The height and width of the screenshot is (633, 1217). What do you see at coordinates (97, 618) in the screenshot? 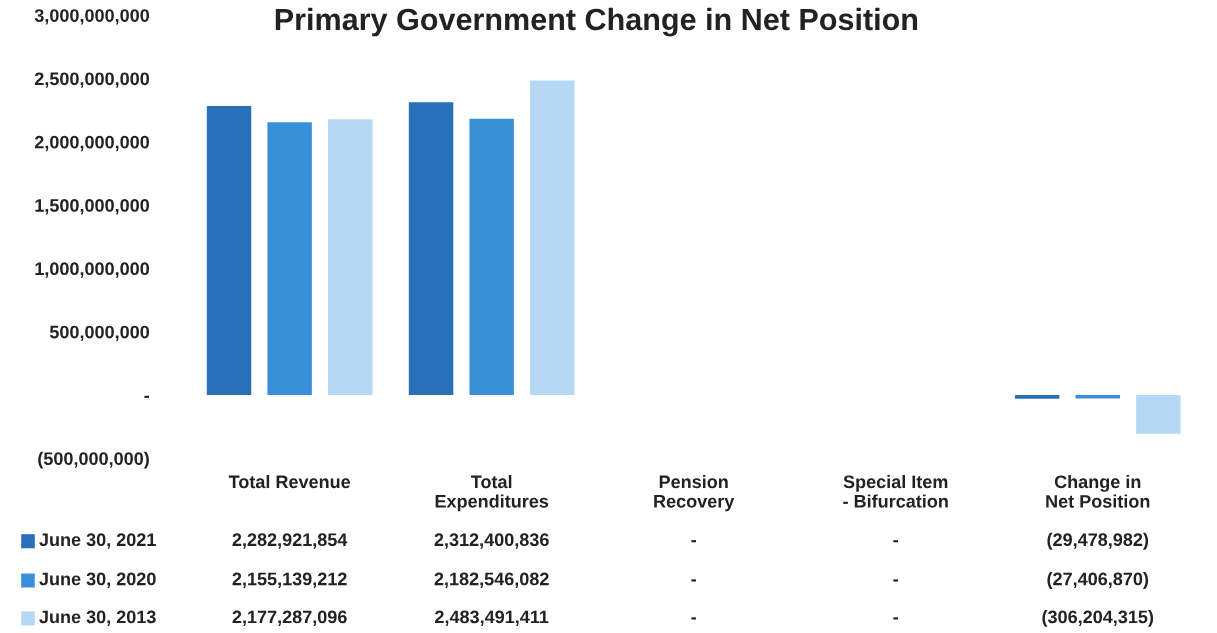
I see `legend-label: June 30, 2013` at bounding box center [97, 618].